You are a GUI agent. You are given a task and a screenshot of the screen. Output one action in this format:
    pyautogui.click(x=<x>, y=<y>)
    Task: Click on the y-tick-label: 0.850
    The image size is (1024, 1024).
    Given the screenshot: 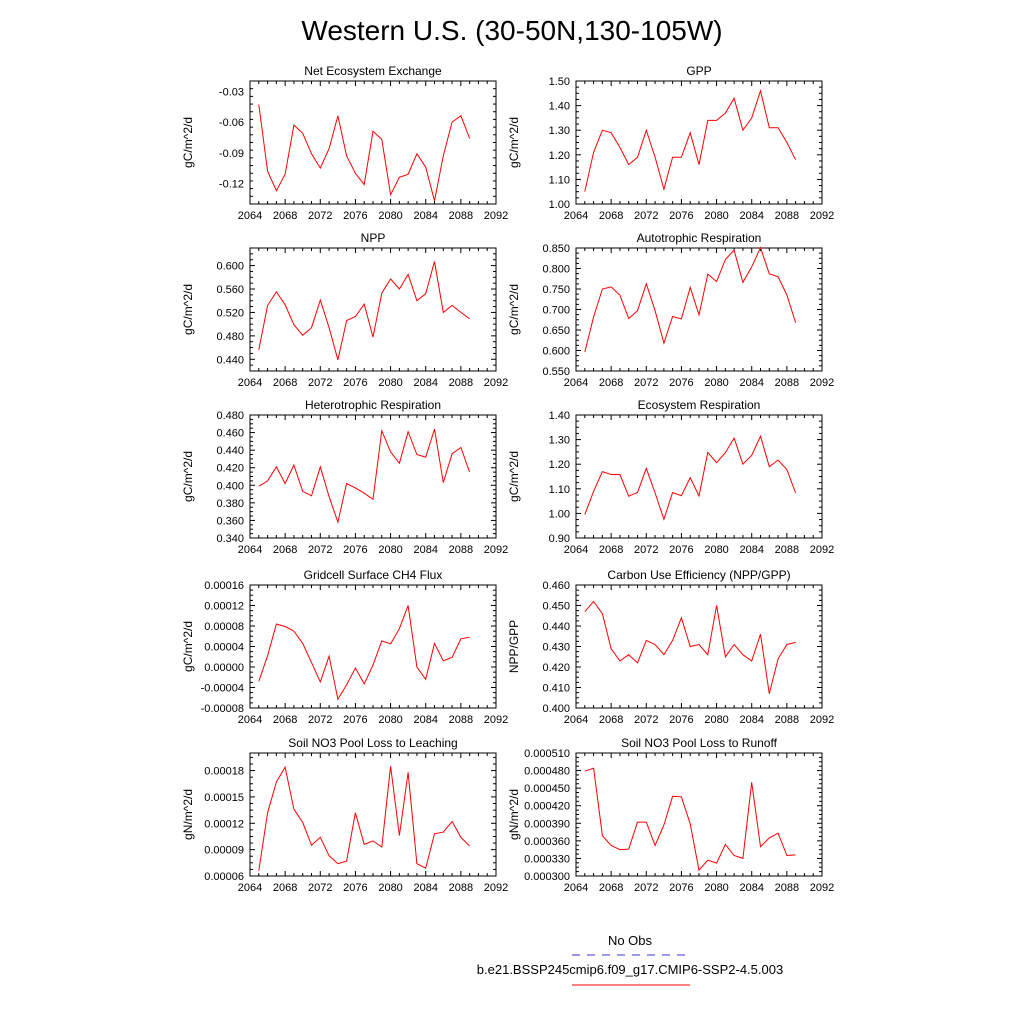 What is the action you would take?
    pyautogui.click(x=556, y=249)
    